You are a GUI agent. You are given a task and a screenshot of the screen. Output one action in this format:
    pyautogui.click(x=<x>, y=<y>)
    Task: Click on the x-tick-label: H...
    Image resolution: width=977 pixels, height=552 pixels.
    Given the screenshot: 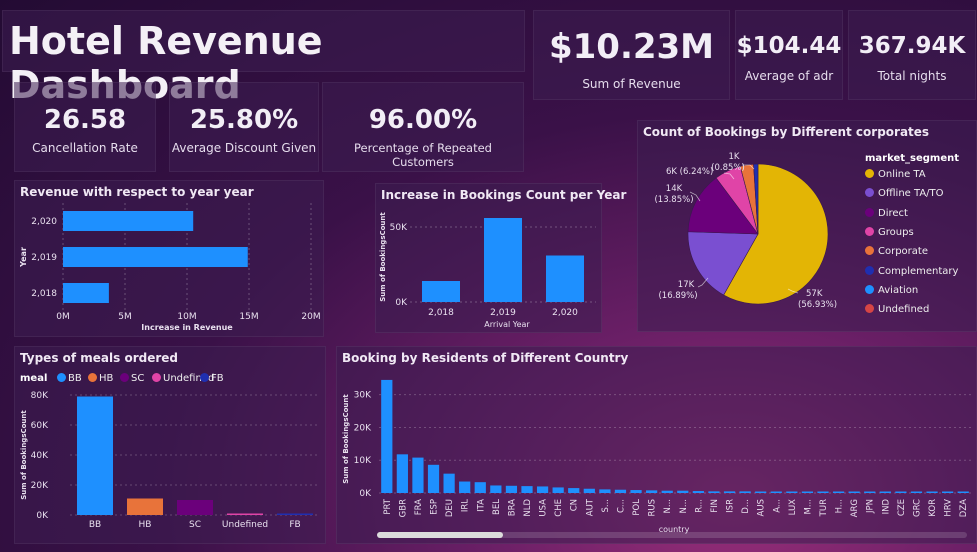 What is the action you would take?
    pyautogui.click(x=840, y=506)
    